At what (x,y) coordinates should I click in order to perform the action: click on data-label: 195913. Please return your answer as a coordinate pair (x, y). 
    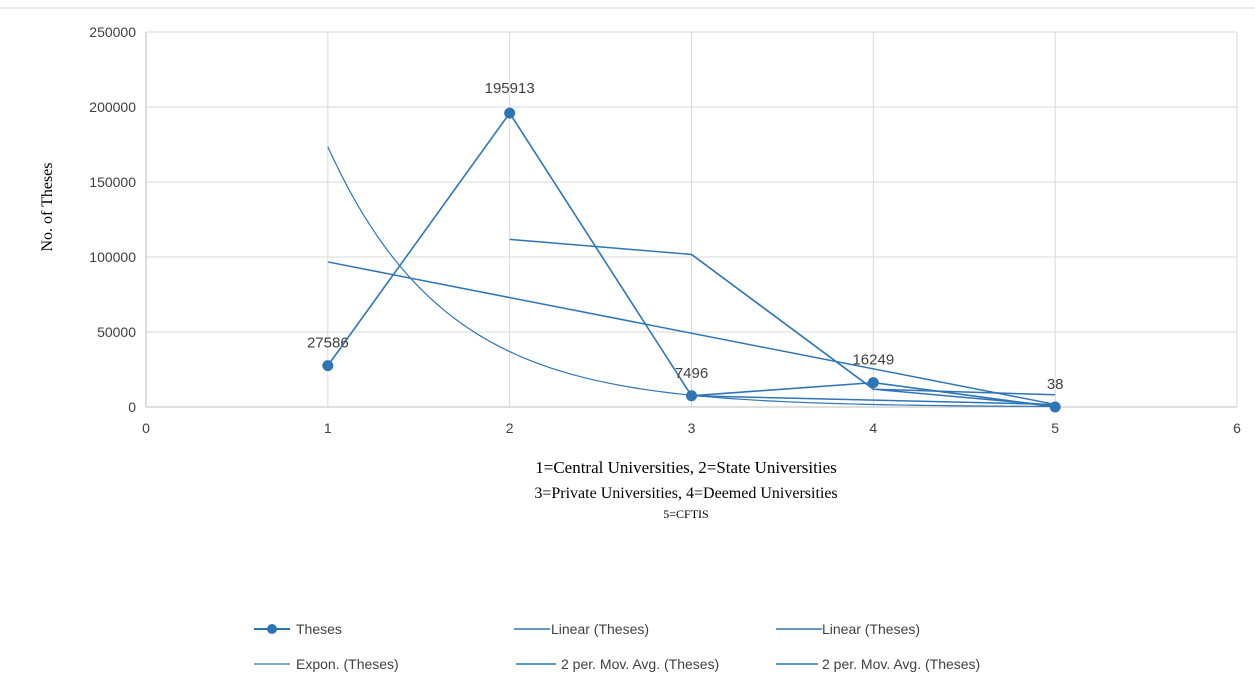
    Looking at the image, I should click on (510, 88).